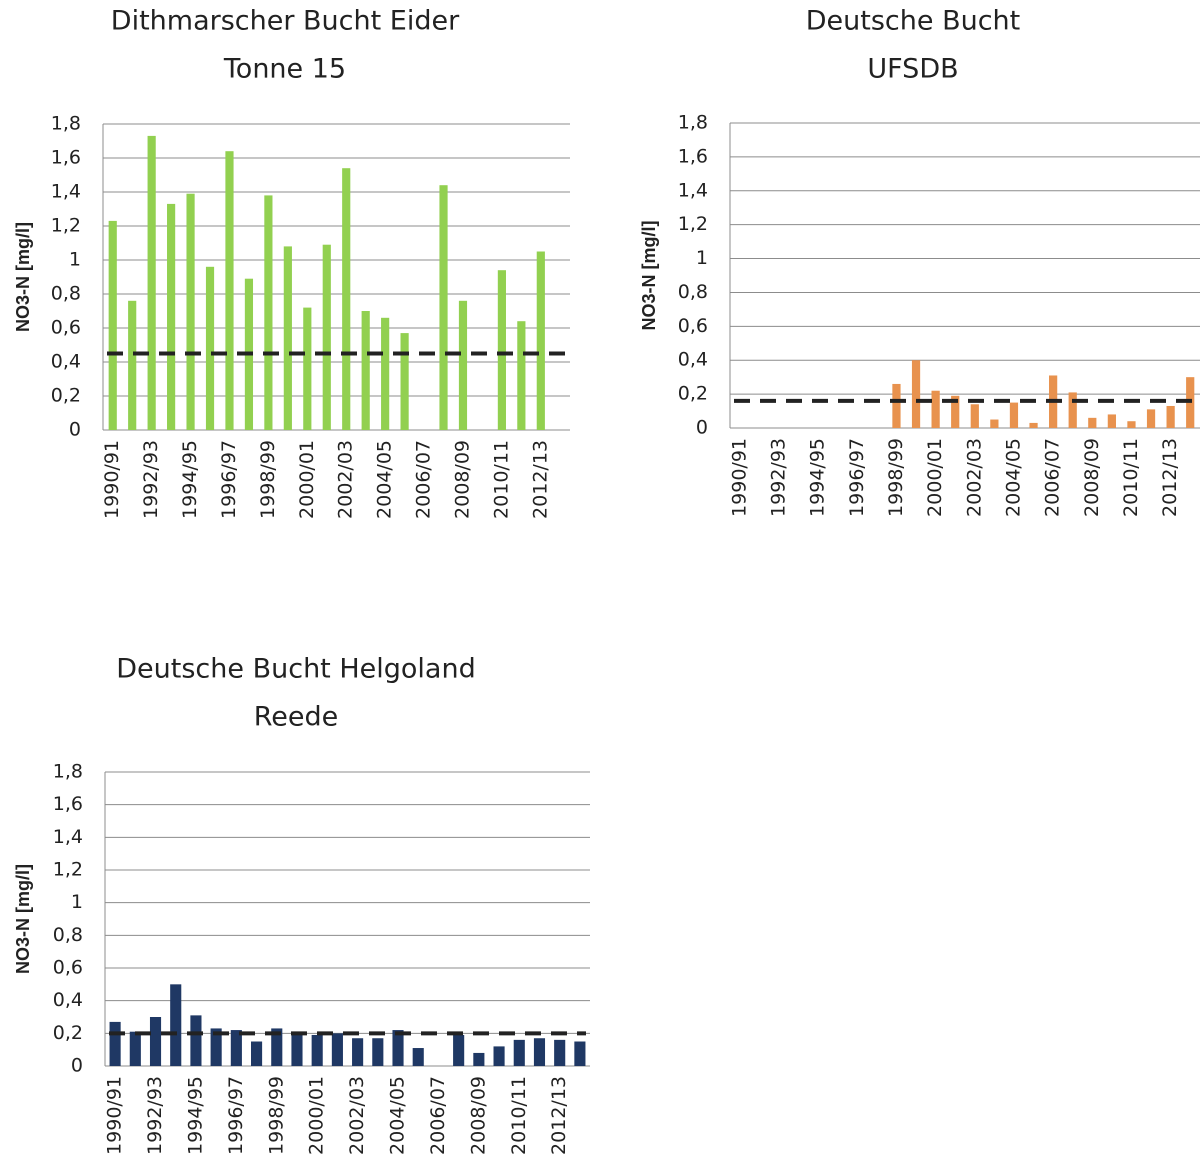  I want to click on chart-title: Deutsche Bucht Helgoland, so click(295, 669).